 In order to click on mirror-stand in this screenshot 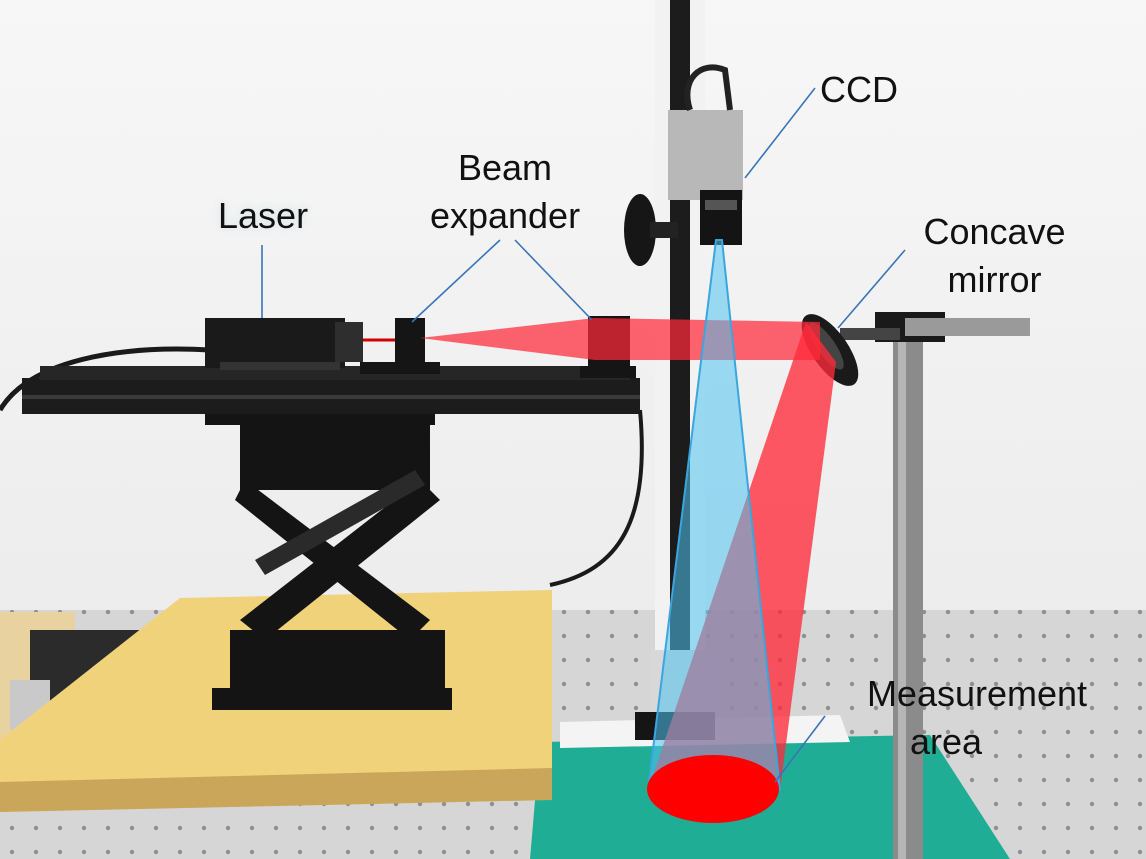, I will do `click(935, 585)`.